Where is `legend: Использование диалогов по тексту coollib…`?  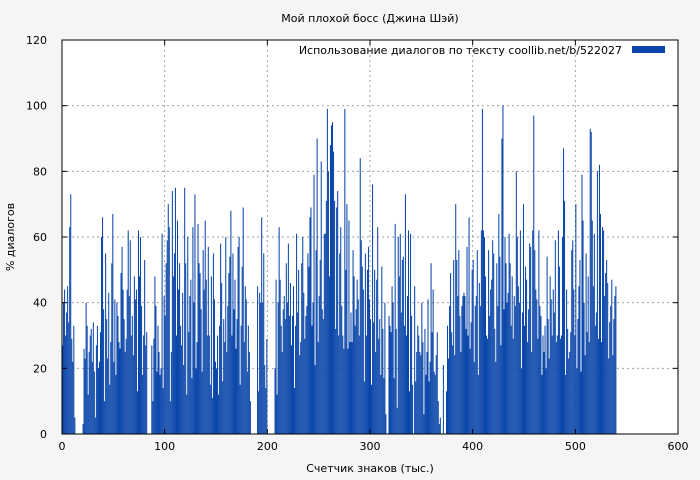
legend: Использование диалогов по тексту coollib… is located at coordinates (482, 50).